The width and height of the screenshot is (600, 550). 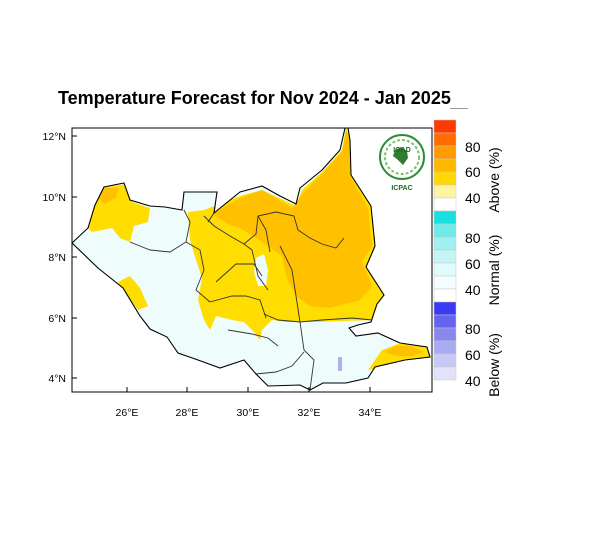 What do you see at coordinates (54, 198) in the screenshot?
I see `lat-tick-label: 10°N` at bounding box center [54, 198].